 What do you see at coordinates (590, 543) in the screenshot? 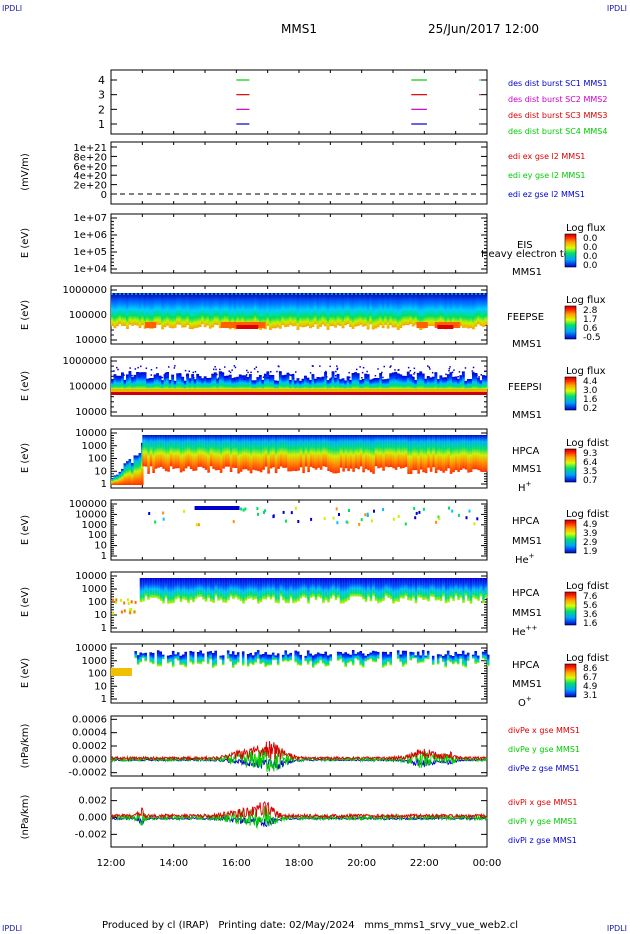
I see `colorbar-tick-label: 2.9` at bounding box center [590, 543].